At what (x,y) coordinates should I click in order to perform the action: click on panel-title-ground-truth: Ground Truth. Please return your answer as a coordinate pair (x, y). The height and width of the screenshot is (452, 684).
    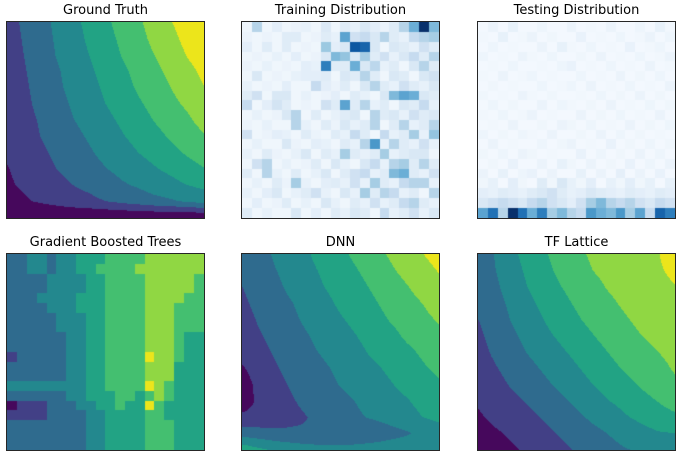
    Looking at the image, I should click on (105, 10).